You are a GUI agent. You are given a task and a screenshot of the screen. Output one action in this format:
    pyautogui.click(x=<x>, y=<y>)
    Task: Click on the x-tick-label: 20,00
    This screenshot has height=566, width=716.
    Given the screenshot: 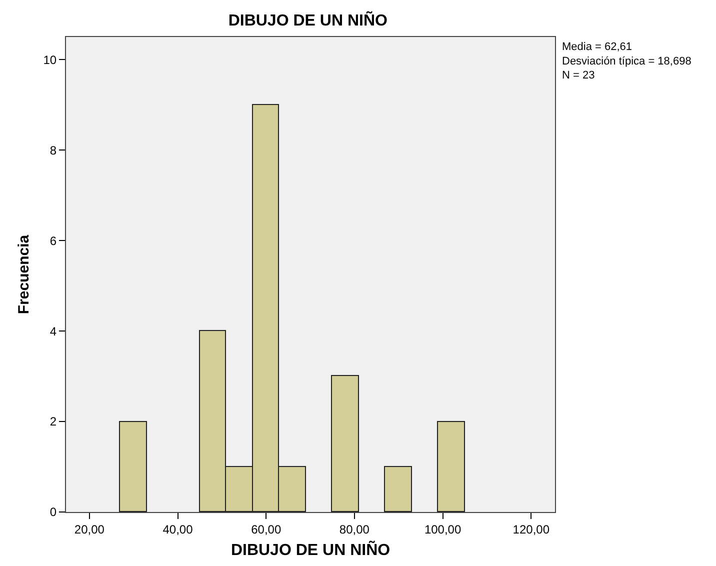 What is the action you would take?
    pyautogui.click(x=89, y=529)
    